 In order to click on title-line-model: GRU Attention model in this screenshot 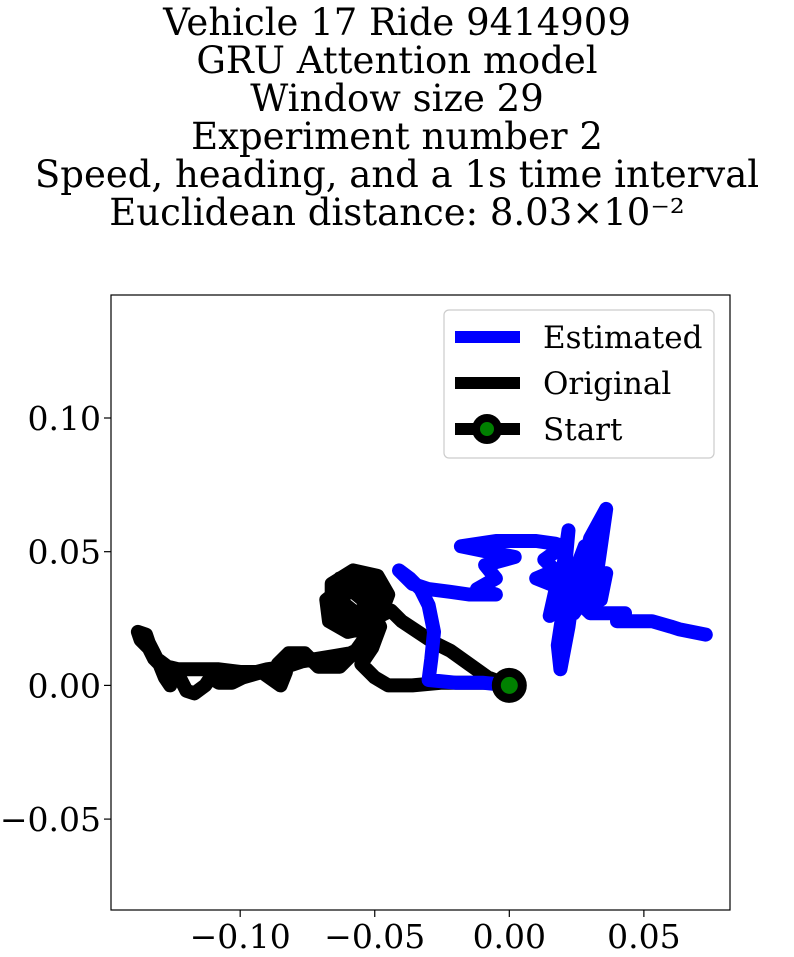, I will do `click(397, 60)`.